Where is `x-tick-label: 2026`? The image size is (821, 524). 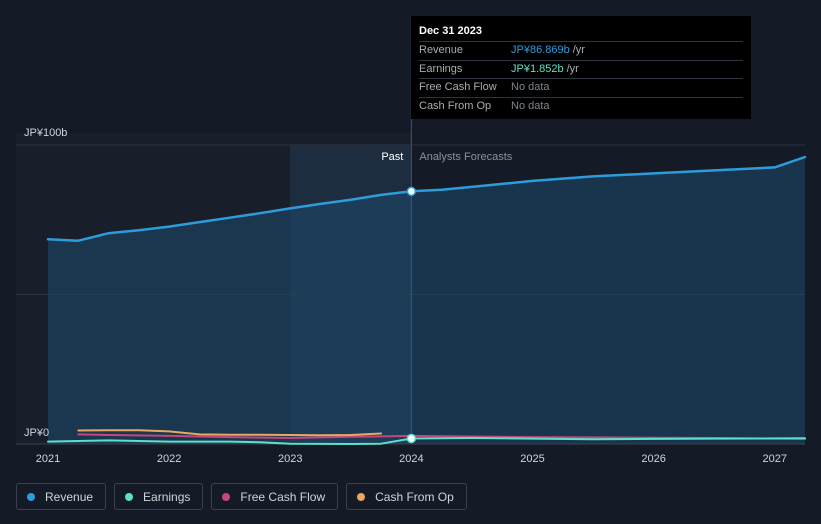
x-tick-label: 2026 is located at coordinates (653, 459).